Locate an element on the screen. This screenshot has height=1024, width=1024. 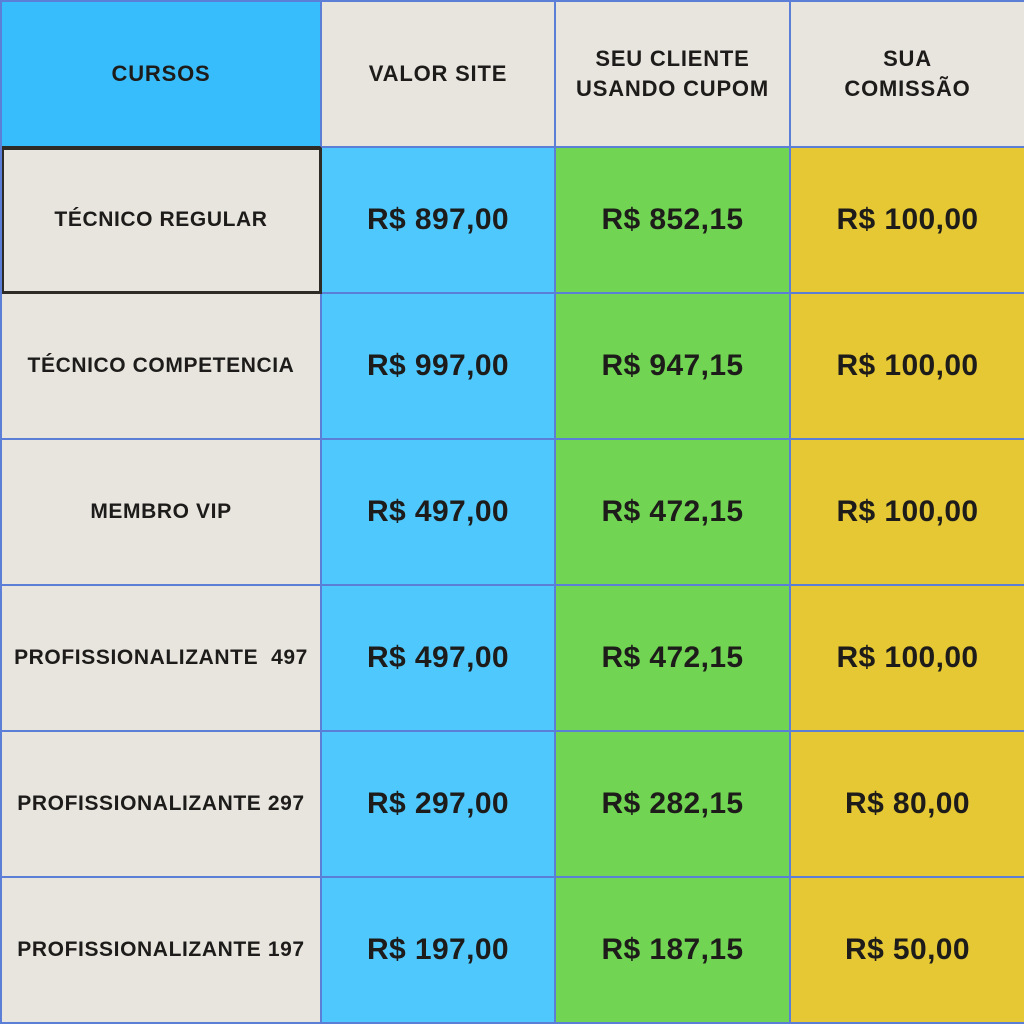
cliente-cupom-value: R$ 947,15 is located at coordinates (672, 365).